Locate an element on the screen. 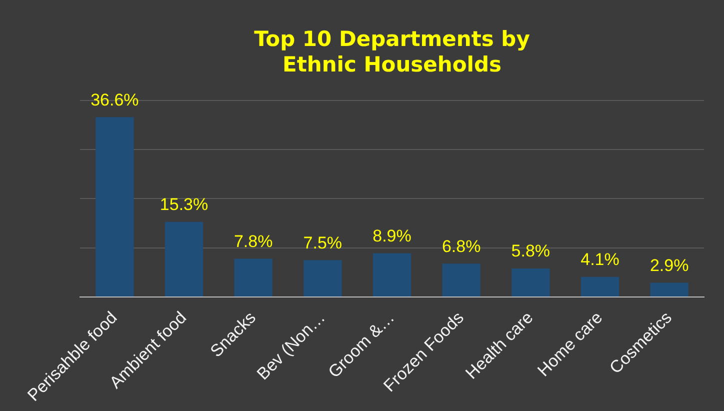 The height and width of the screenshot is (411, 724). chart-title: Top 10 Departments by Ethnic Households is located at coordinates (392, 51).